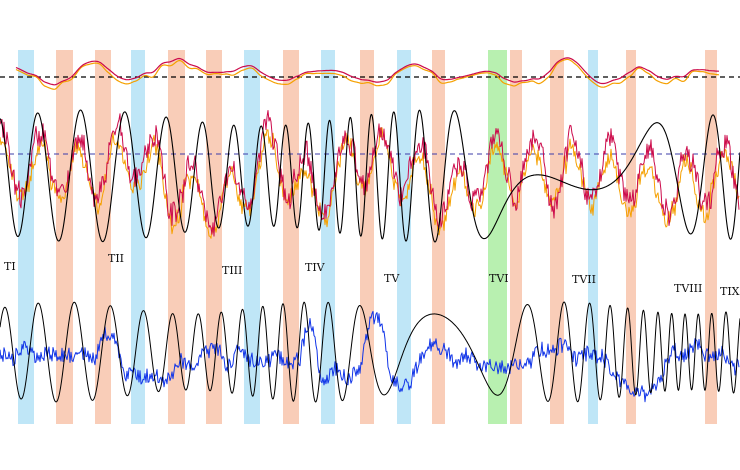 Image resolution: width=740 pixels, height=470 pixels. What do you see at coordinates (232, 270) in the screenshot?
I see `event-label: TIII` at bounding box center [232, 270].